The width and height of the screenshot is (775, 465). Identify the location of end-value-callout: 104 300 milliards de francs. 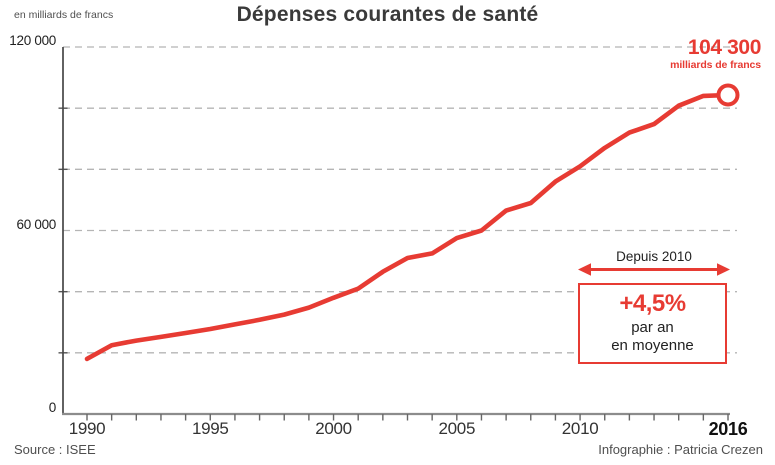
(715, 53).